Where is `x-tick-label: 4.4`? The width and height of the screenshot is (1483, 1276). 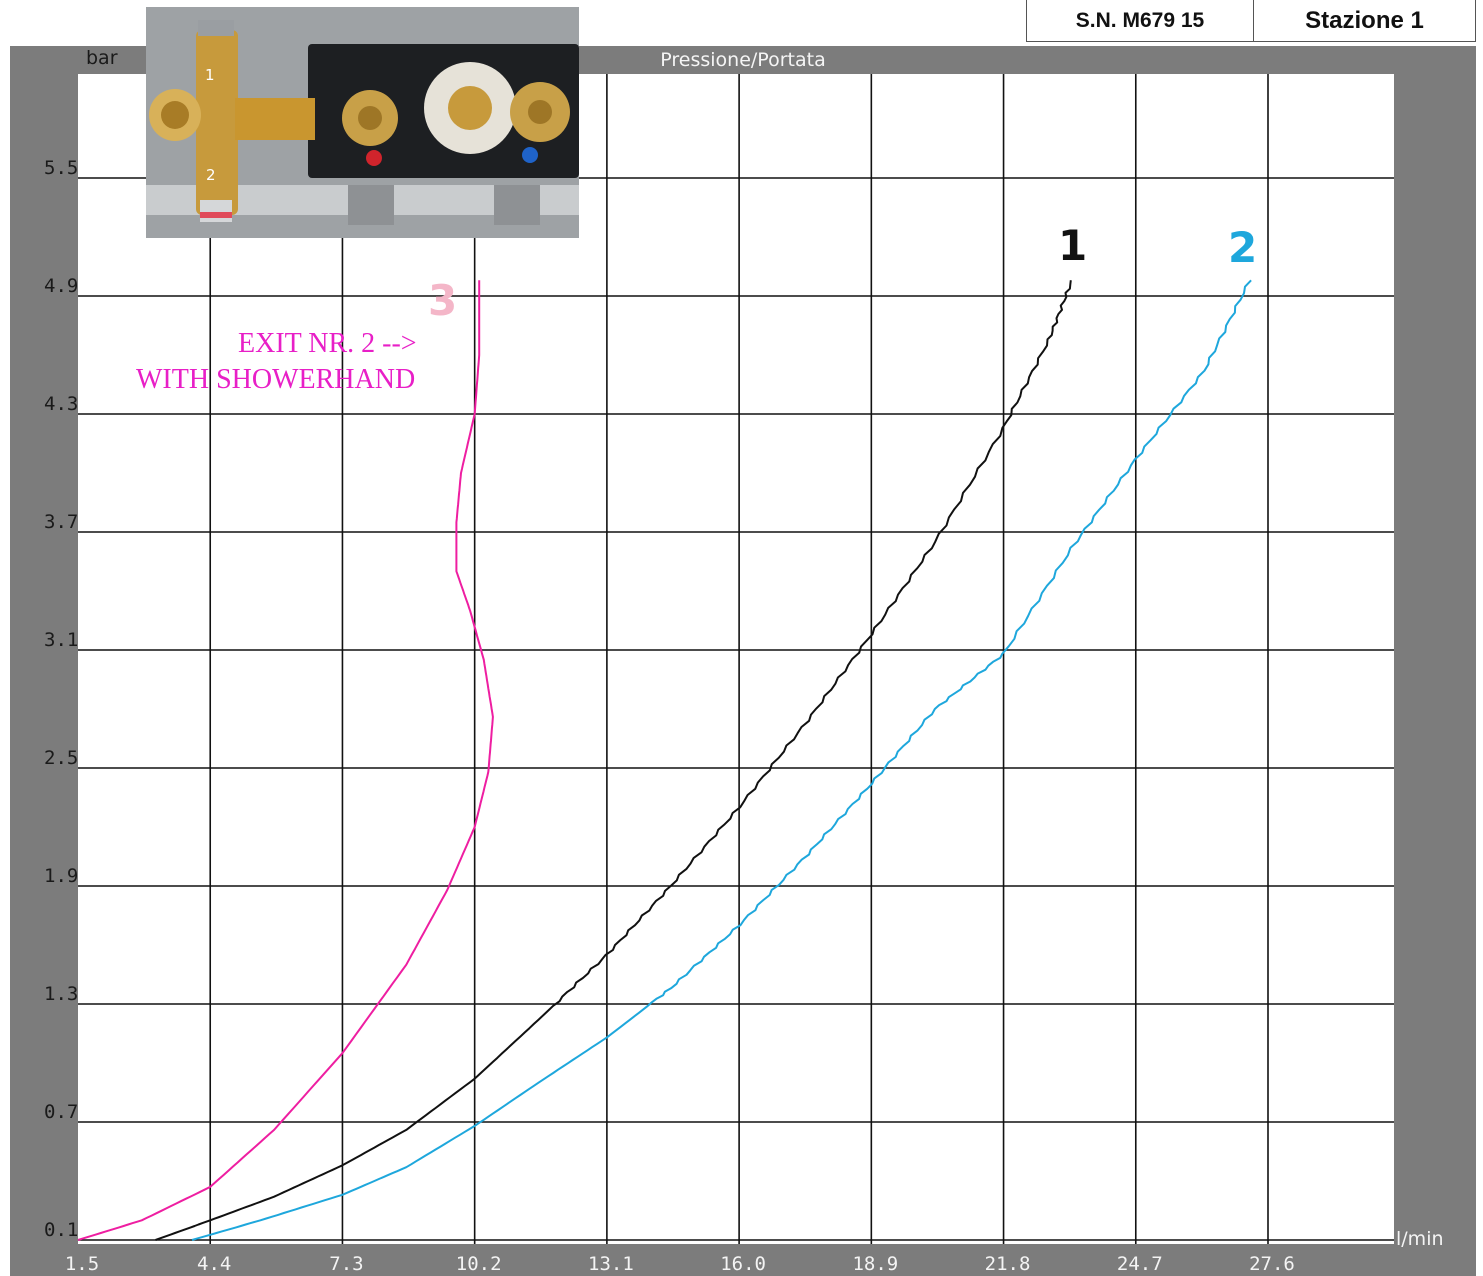
x-tick-label: 4.4 is located at coordinates (214, 1264).